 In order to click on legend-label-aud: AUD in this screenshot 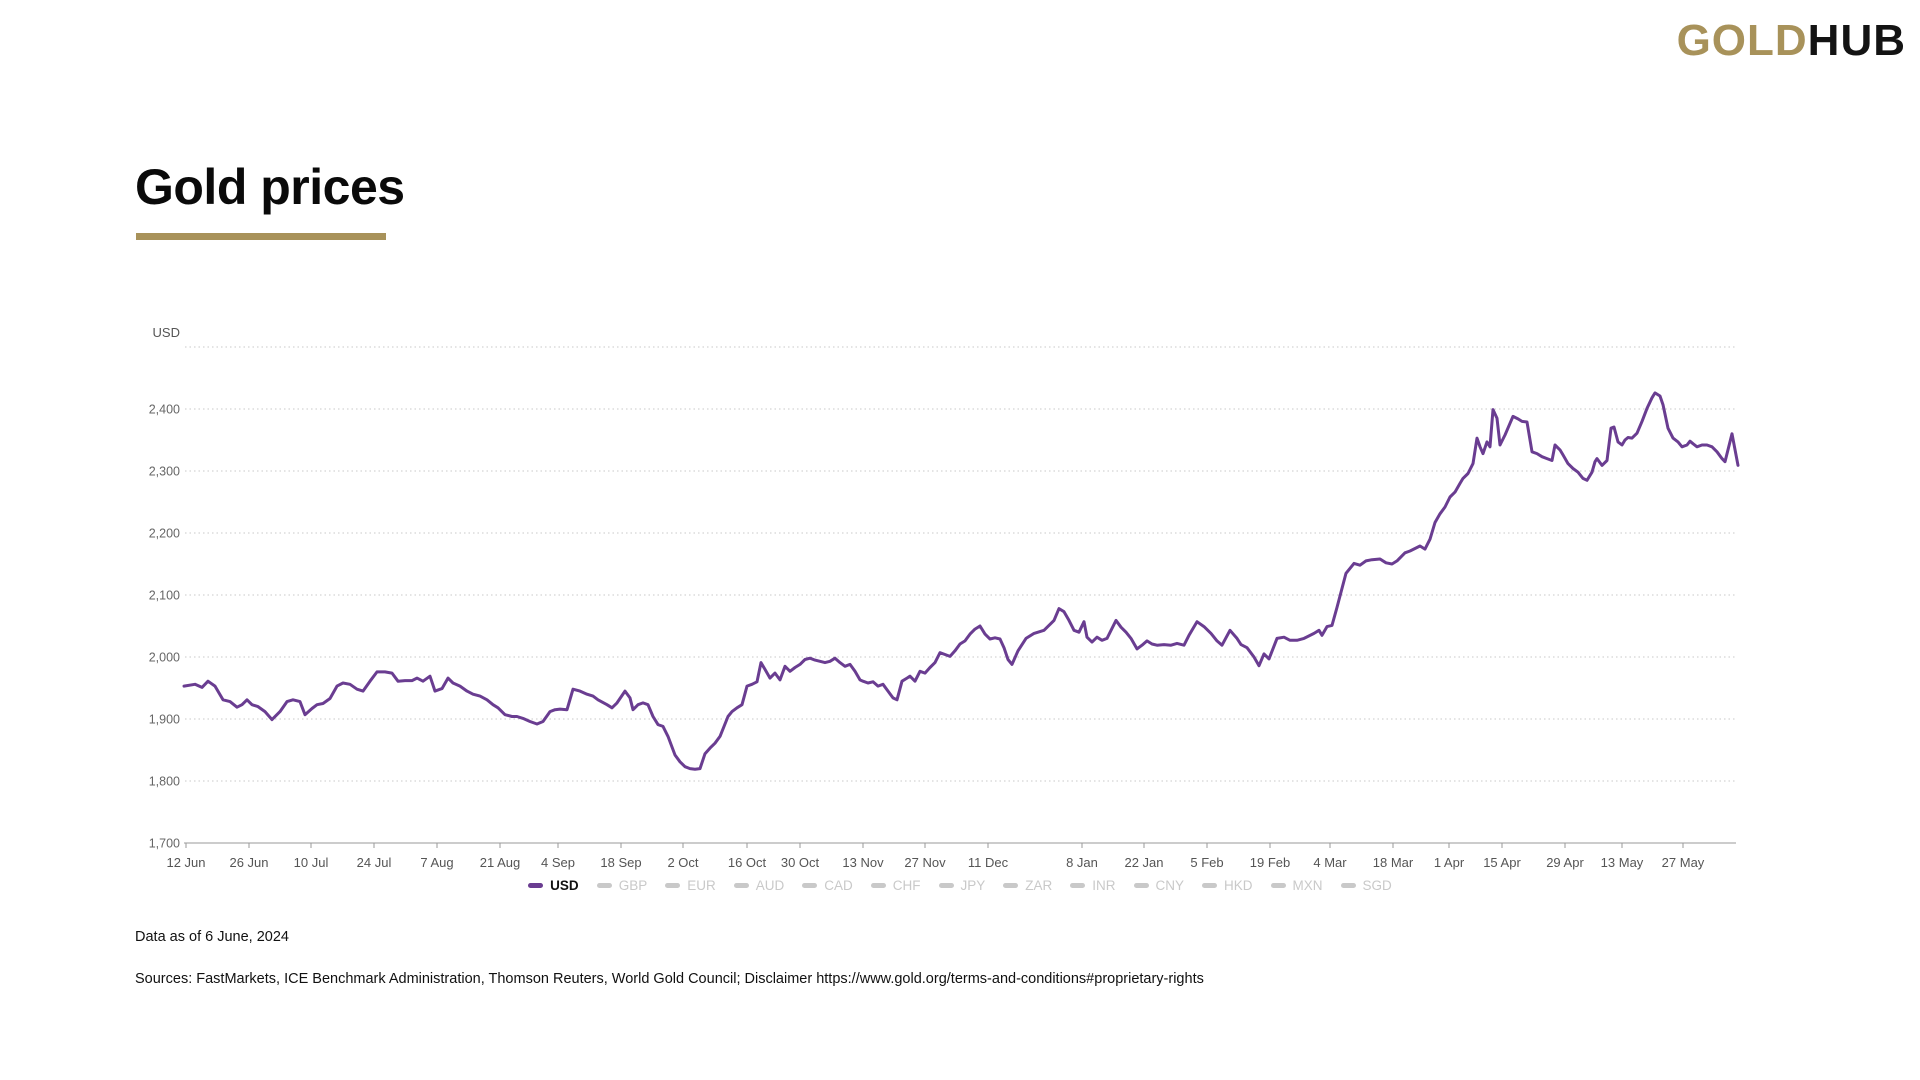, I will do `click(770, 885)`.